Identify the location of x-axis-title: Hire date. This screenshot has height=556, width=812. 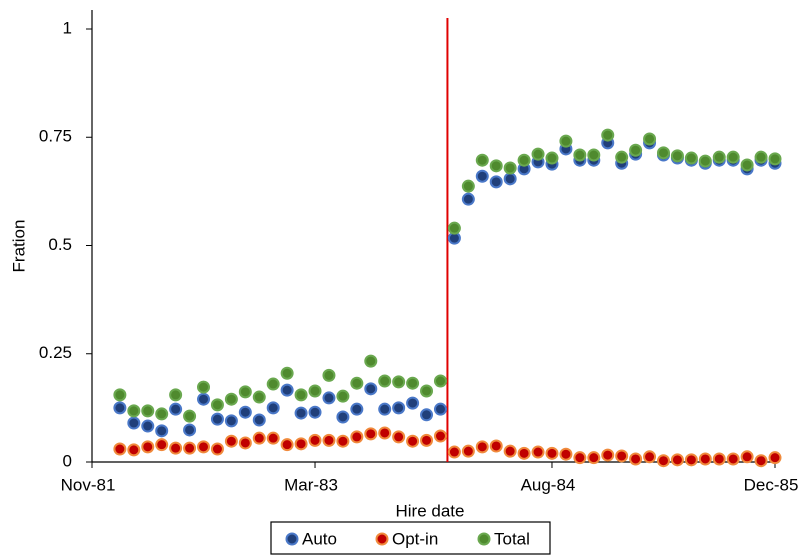
(430, 510).